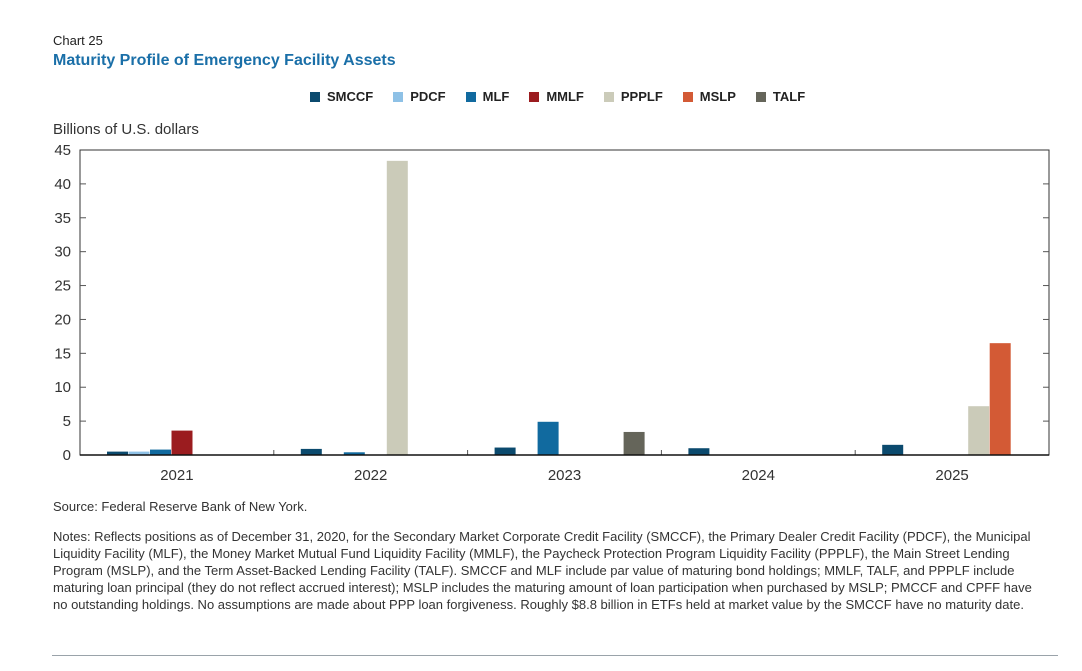  What do you see at coordinates (160, 452) in the screenshot?
I see `bar-mlf-2021` at bounding box center [160, 452].